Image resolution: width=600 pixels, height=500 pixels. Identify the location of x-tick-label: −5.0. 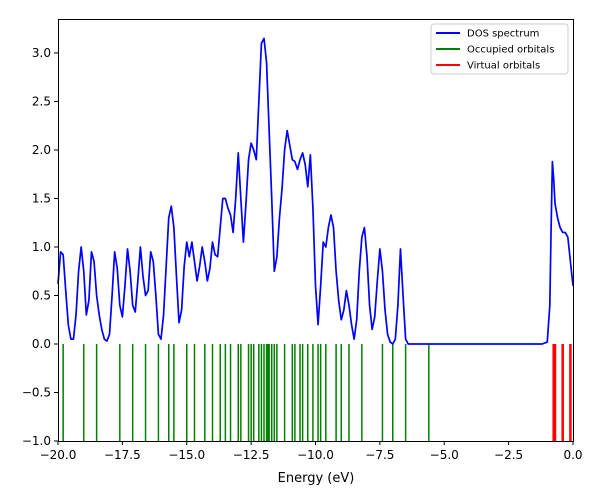
(444, 455).